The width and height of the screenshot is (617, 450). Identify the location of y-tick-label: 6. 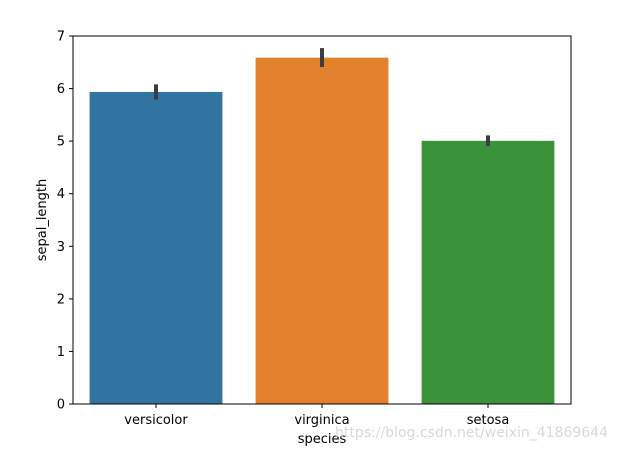
(61, 89).